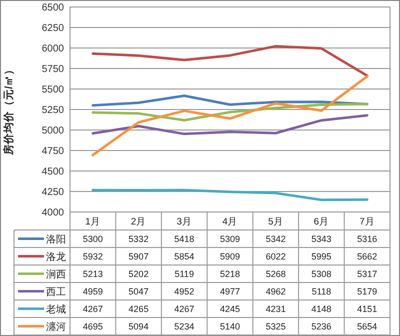 Image resolution: width=400 pixels, height=336 pixels. I want to click on legend-label: 老城, so click(56, 309).